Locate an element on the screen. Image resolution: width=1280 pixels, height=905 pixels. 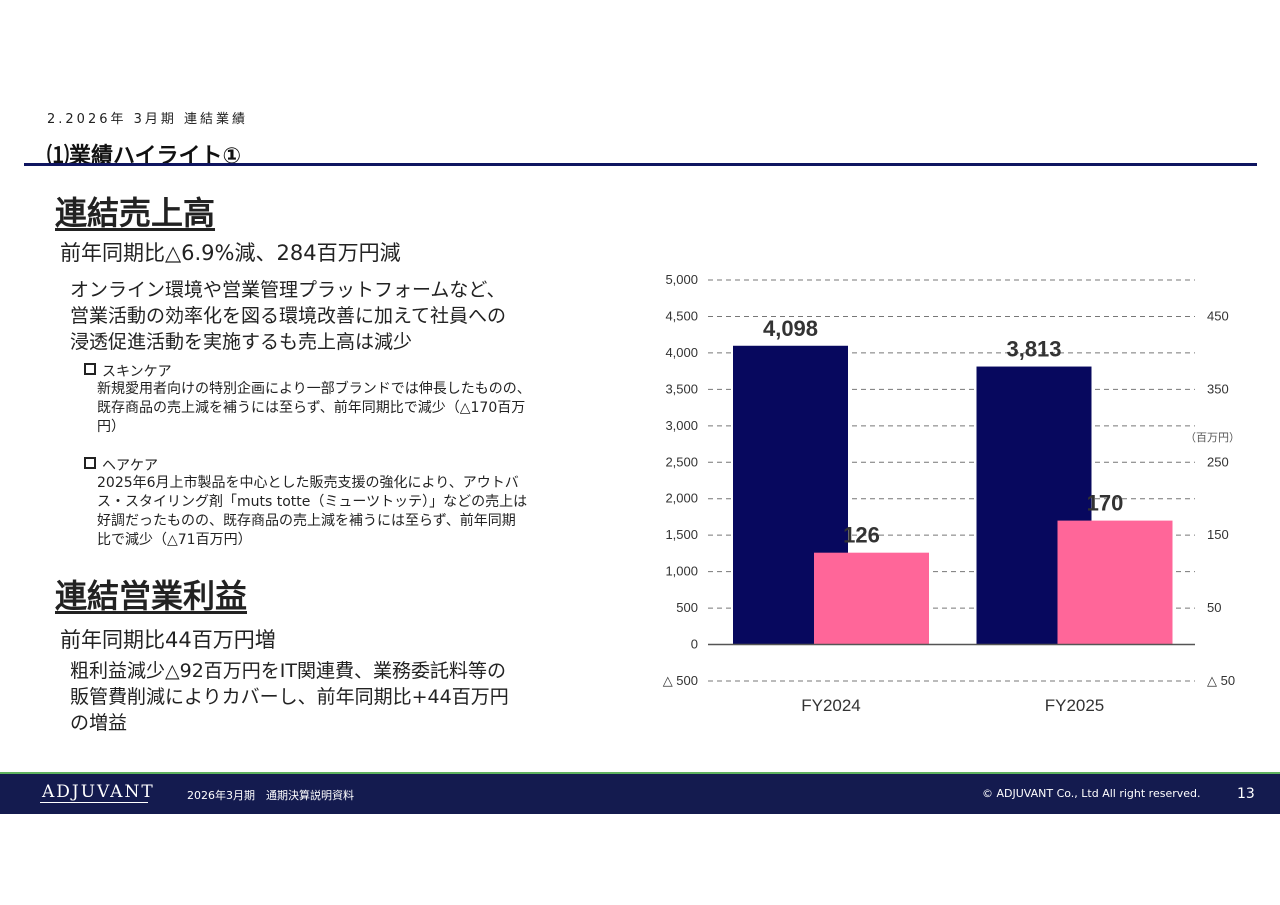
op-income-body-line: の増益 is located at coordinates (99, 723).